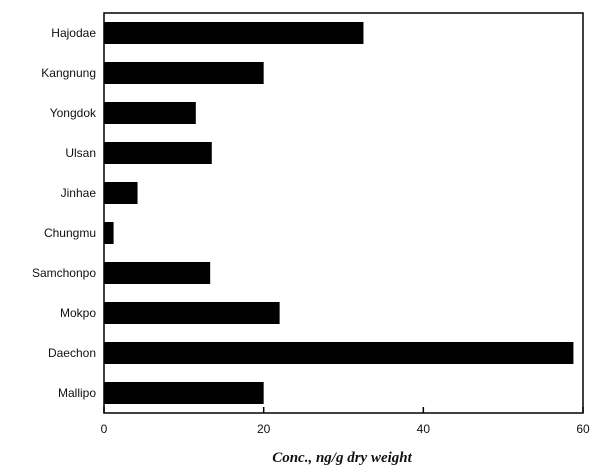 The width and height of the screenshot is (594, 469). I want to click on category-label-ulsan: Ulsan, so click(80, 153).